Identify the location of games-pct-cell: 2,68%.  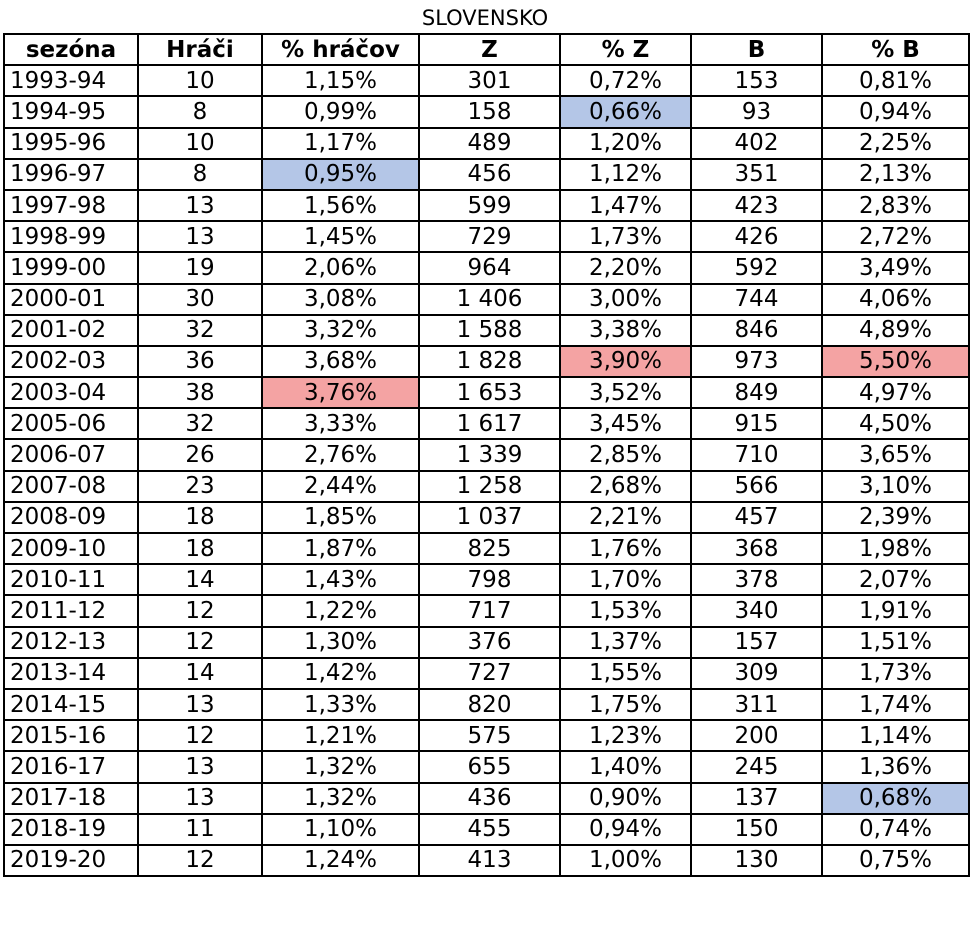
(625, 486).